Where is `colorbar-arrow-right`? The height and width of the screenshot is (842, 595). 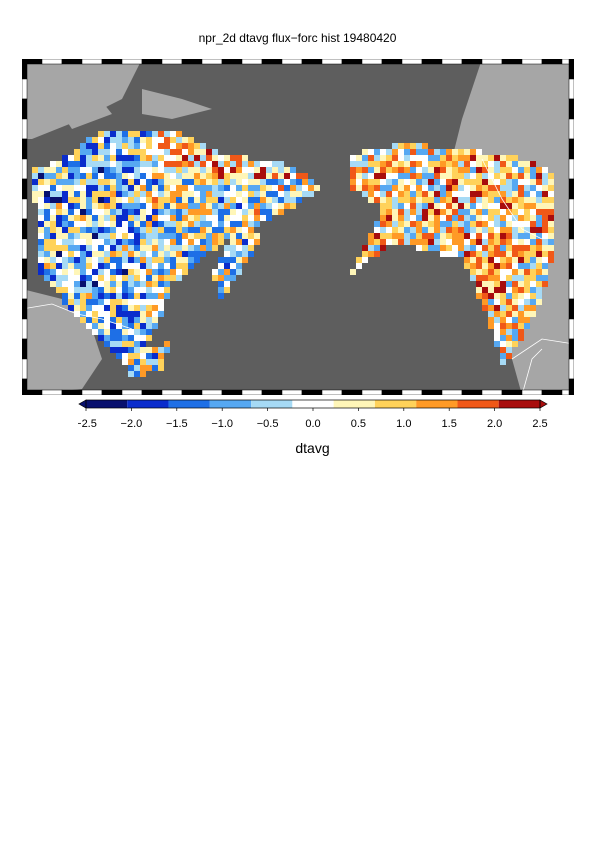
colorbar-arrow-right is located at coordinates (543, 404).